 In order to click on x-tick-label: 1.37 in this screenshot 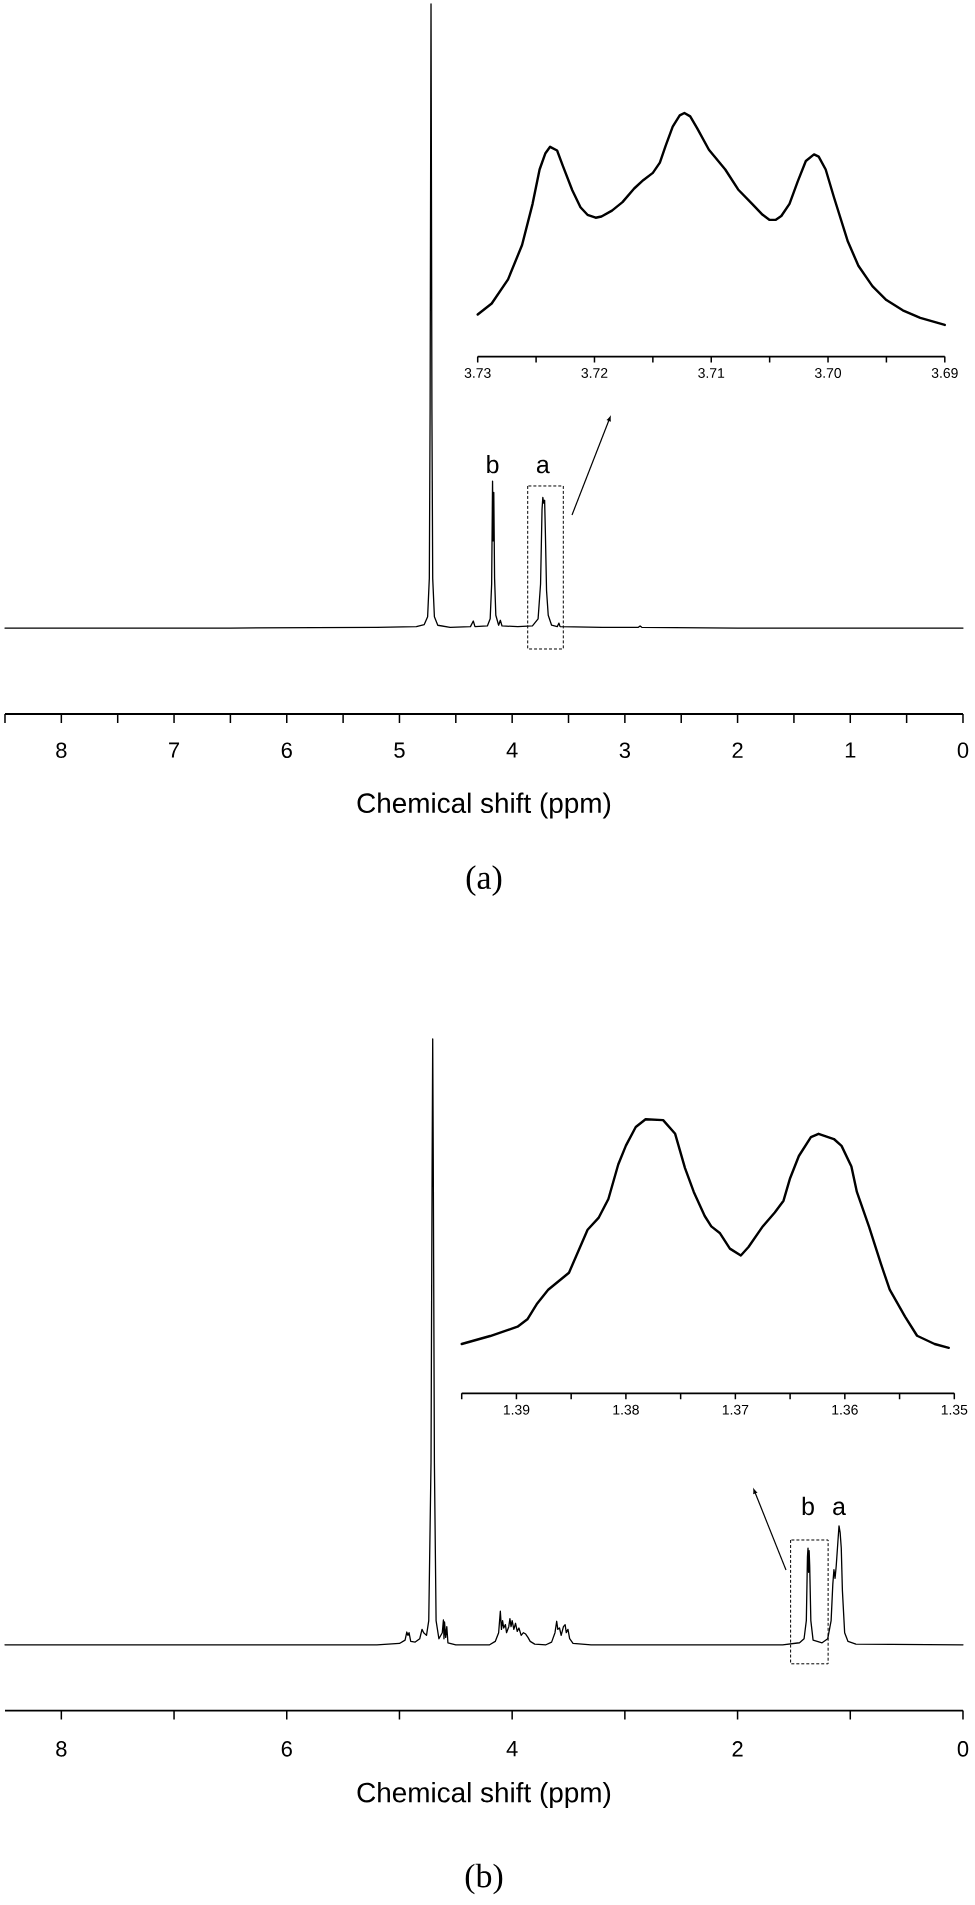, I will do `click(735, 1409)`.